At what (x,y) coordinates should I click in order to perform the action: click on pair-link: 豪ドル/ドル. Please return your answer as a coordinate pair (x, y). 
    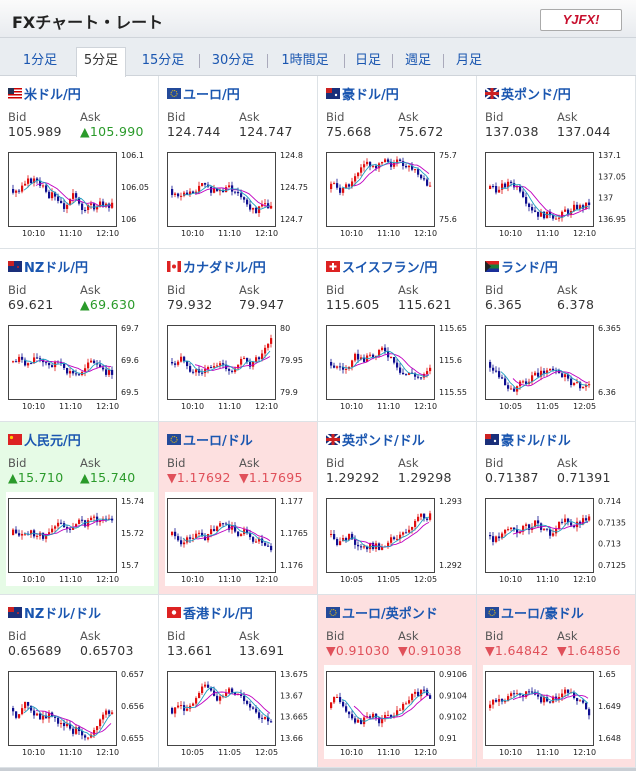
    Looking at the image, I should click on (528, 439).